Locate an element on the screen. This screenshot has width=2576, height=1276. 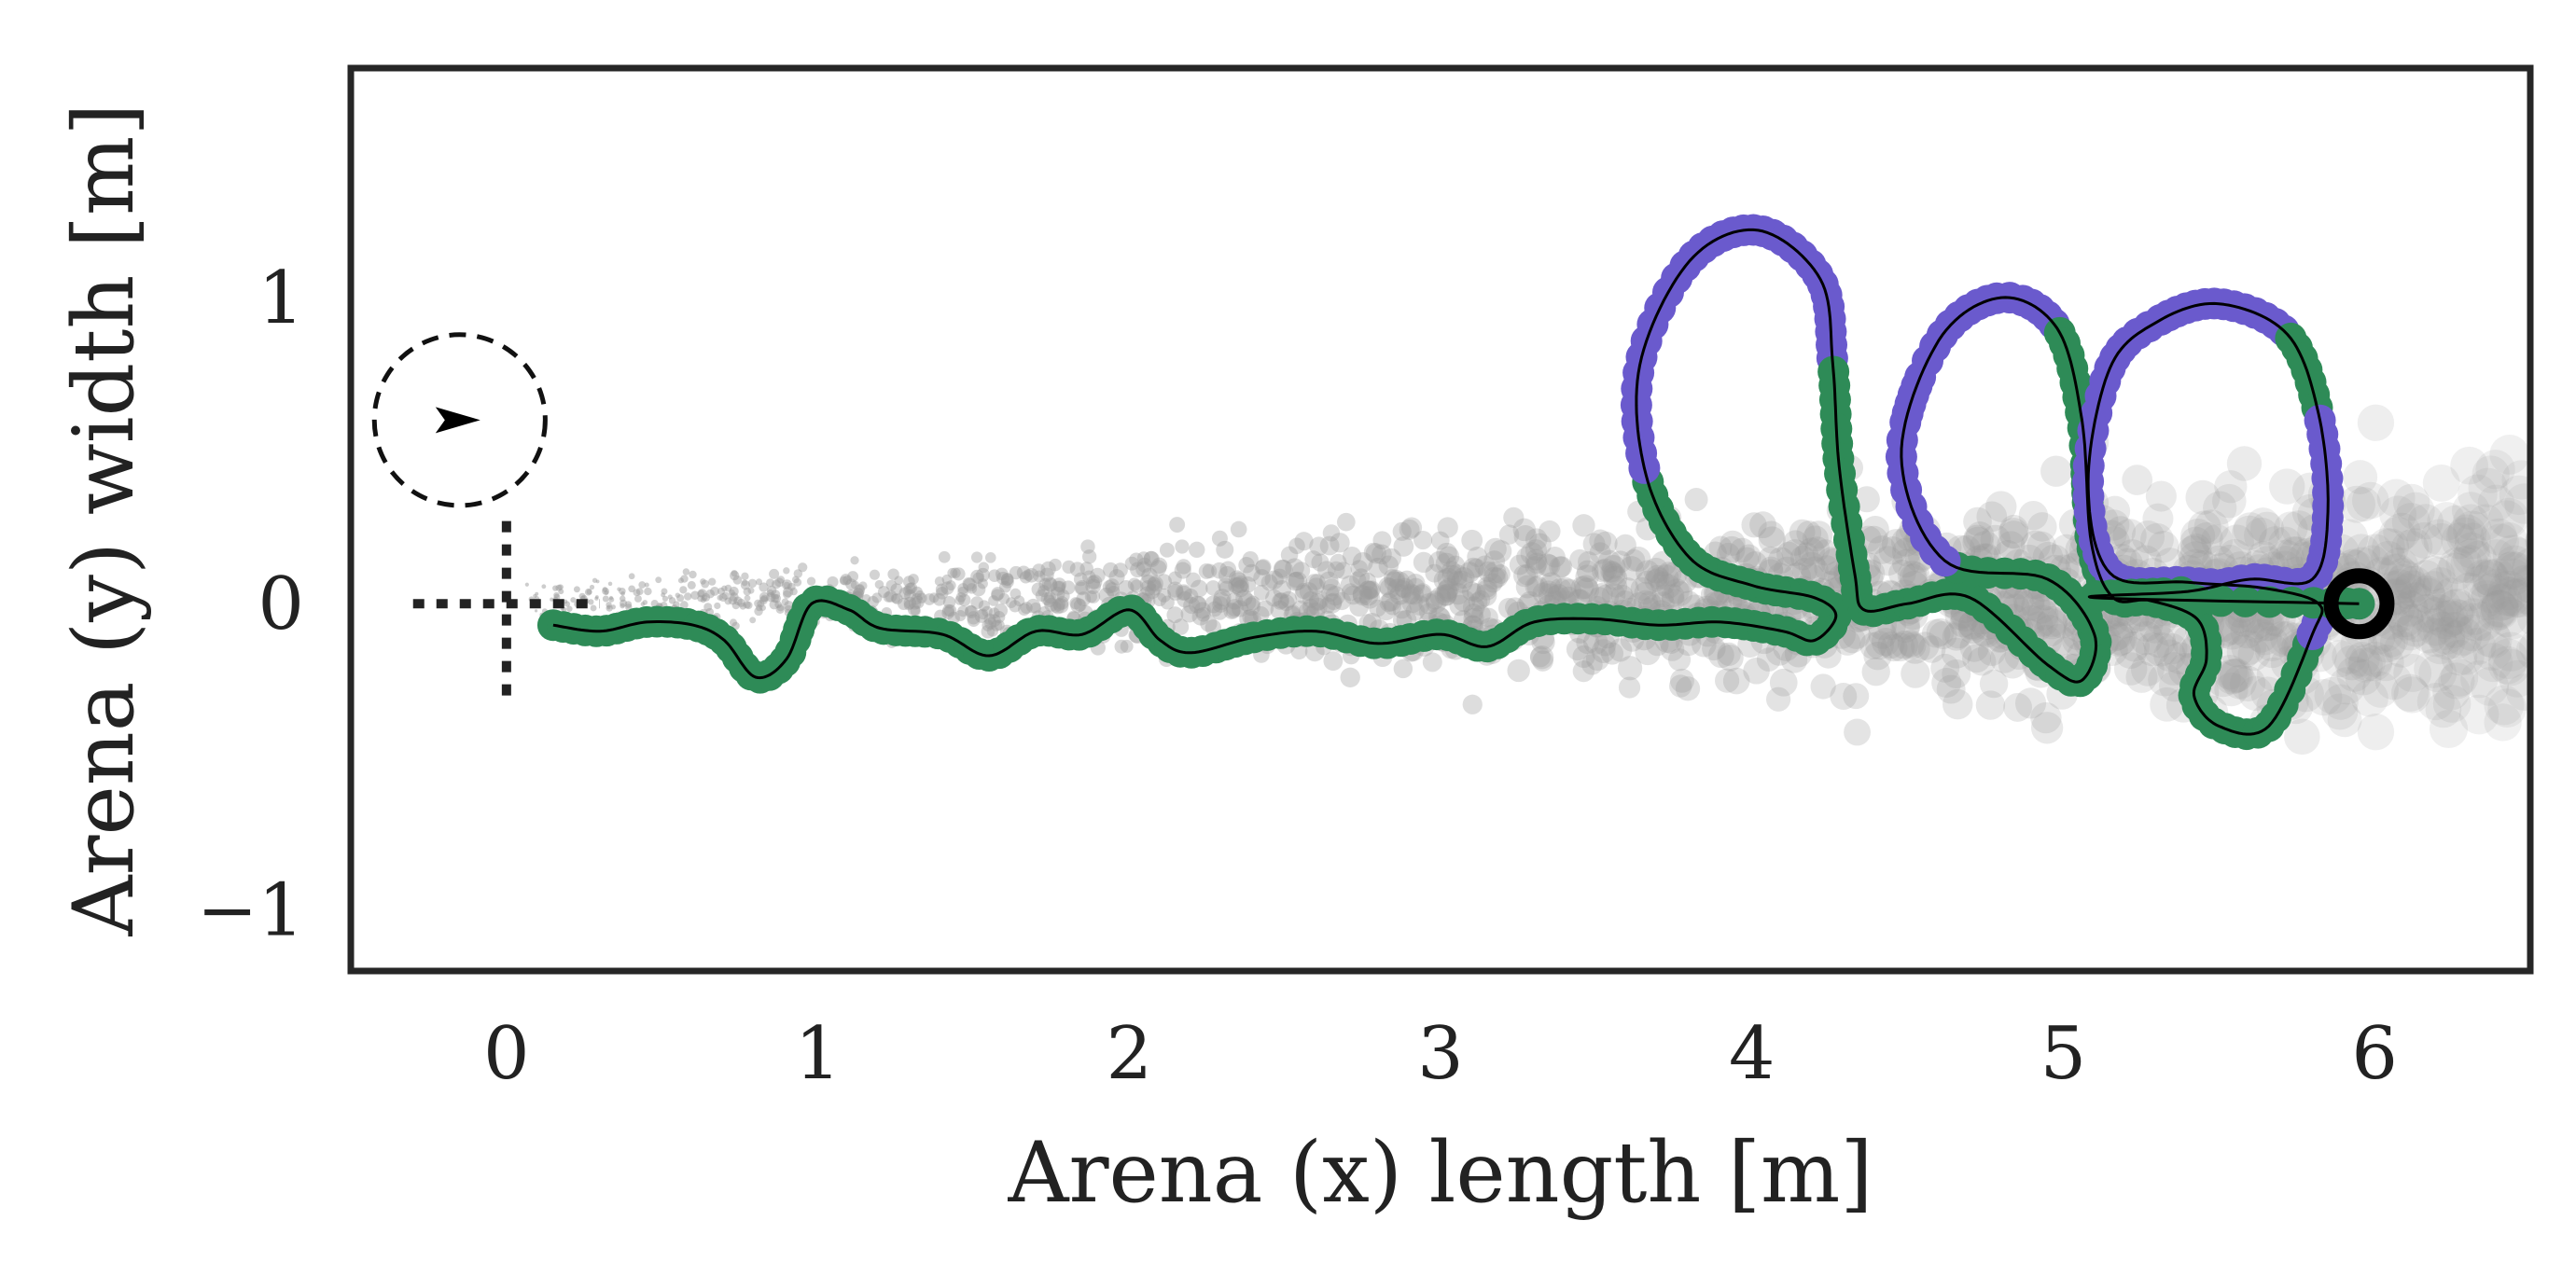
x-tick-label: 2 is located at coordinates (1129, 1054).